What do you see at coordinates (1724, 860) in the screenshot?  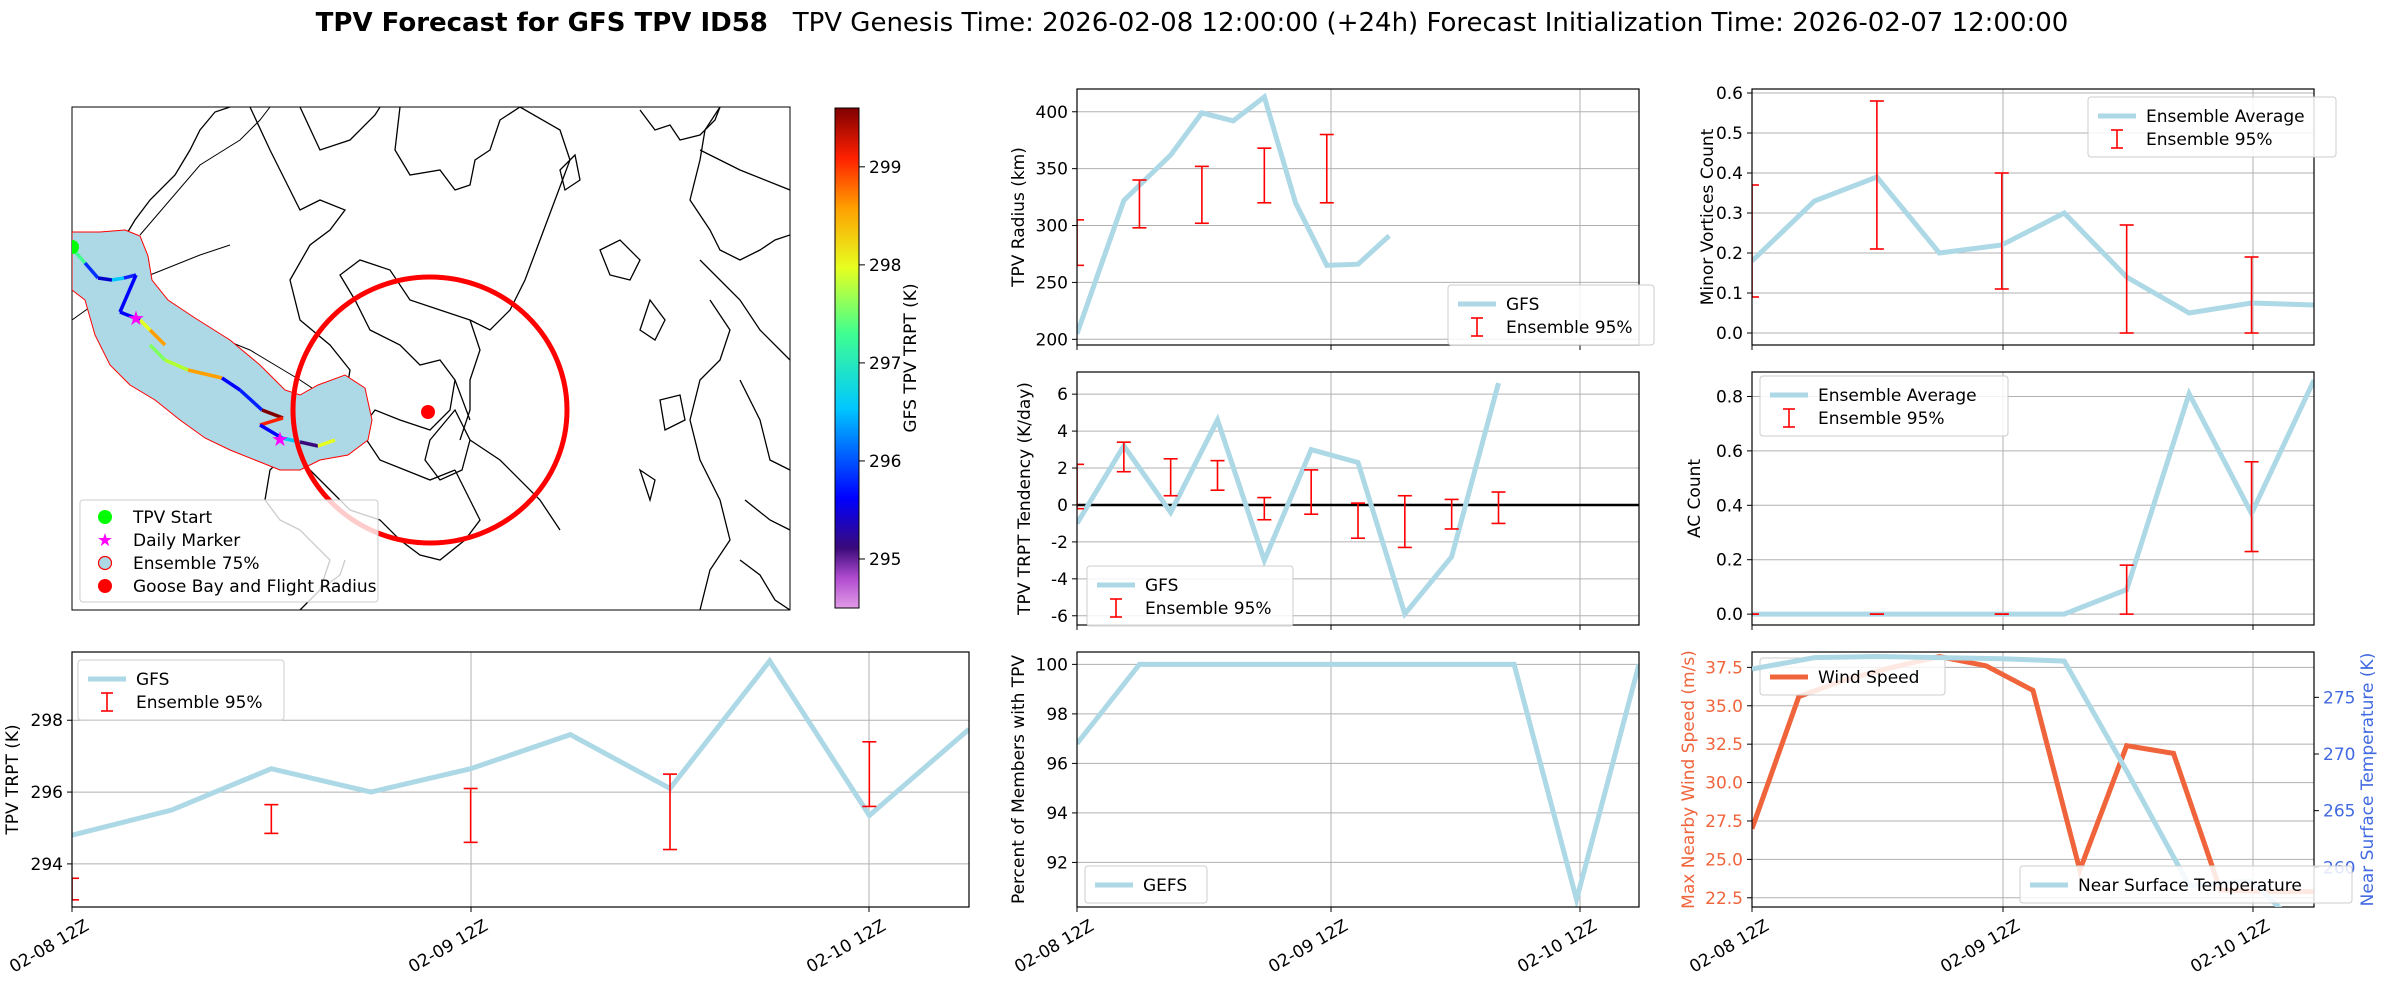 I see `y-tick-label: 25.0` at bounding box center [1724, 860].